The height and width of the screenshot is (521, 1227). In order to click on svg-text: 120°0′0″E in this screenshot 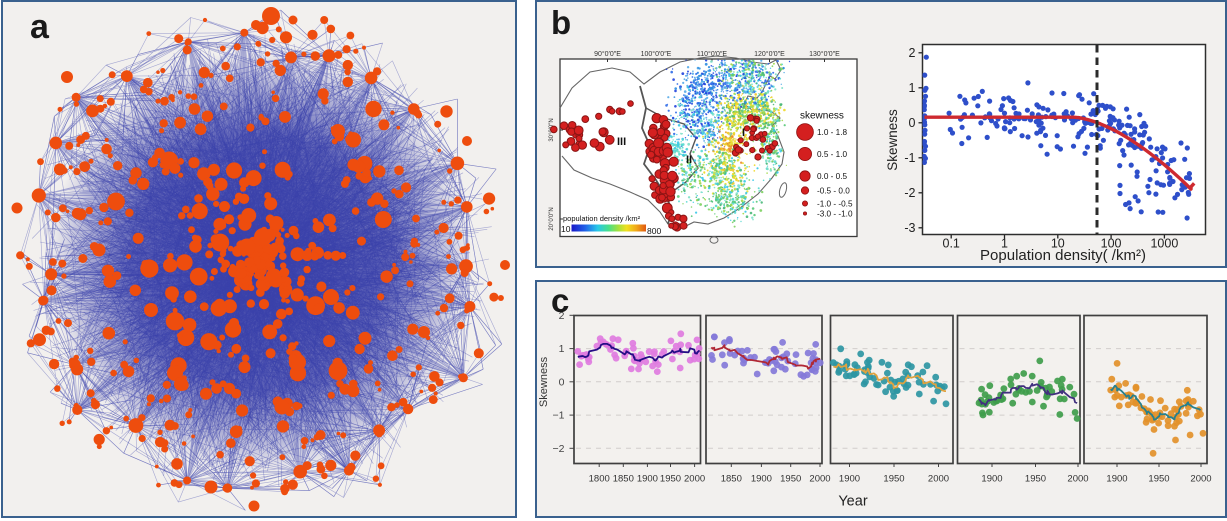, I will do `click(769, 54)`.